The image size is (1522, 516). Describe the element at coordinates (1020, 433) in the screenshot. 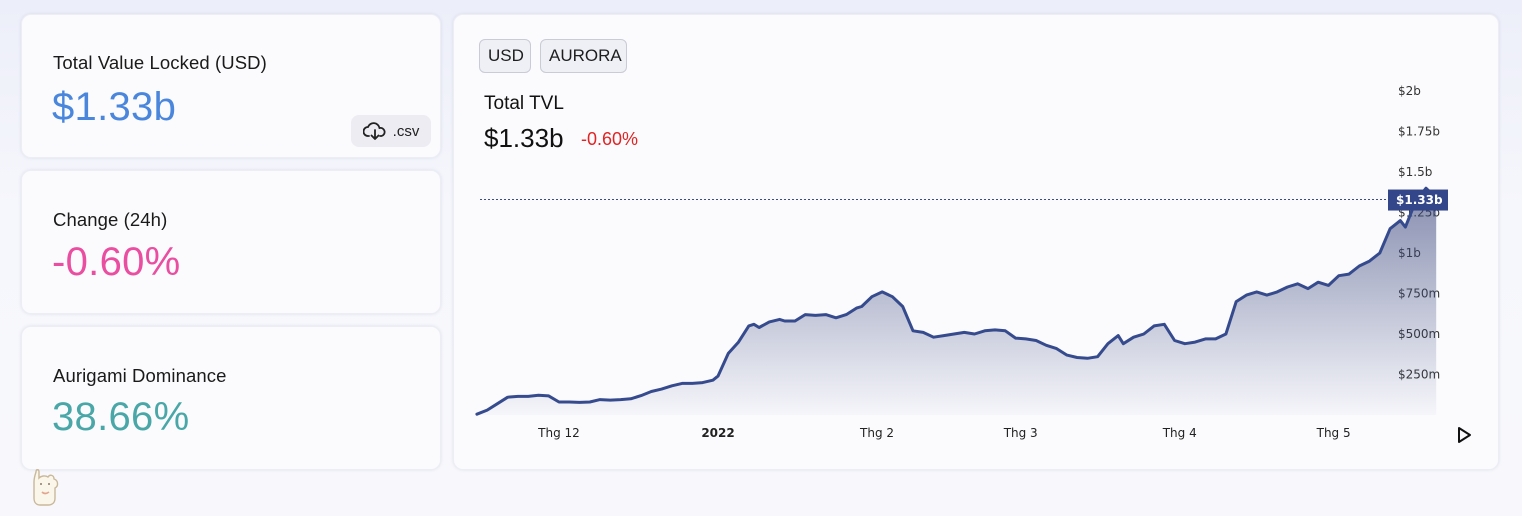

I see `x-tick-label: Thg 3` at that location.